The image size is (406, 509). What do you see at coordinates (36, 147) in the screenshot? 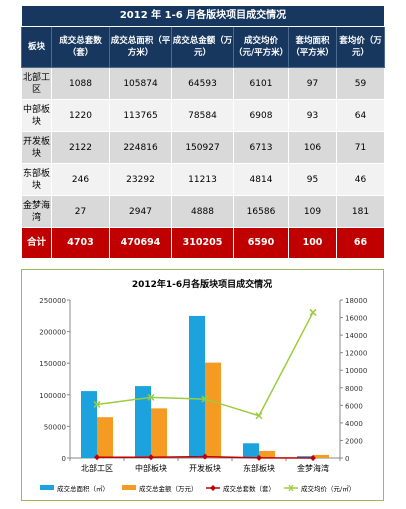
I see `row-label: 开发板块` at bounding box center [36, 147].